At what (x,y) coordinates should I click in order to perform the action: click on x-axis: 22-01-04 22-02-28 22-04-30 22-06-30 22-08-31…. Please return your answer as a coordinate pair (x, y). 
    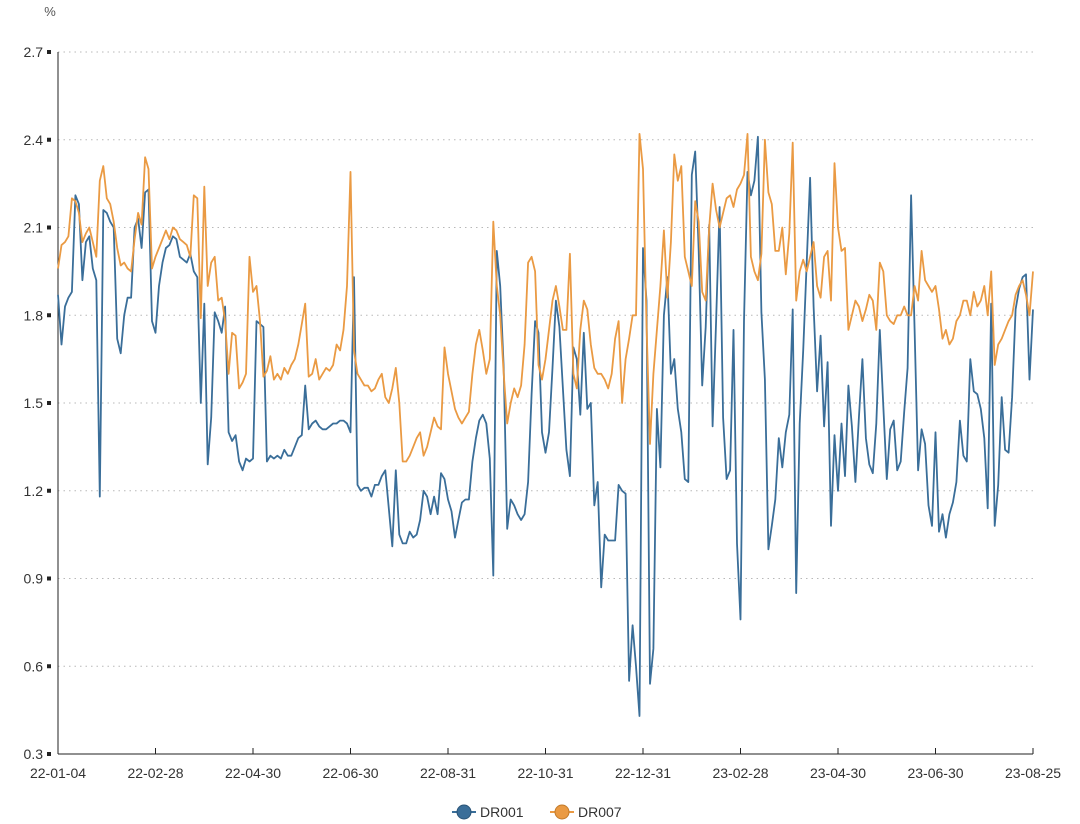
    Looking at the image, I should click on (545, 764).